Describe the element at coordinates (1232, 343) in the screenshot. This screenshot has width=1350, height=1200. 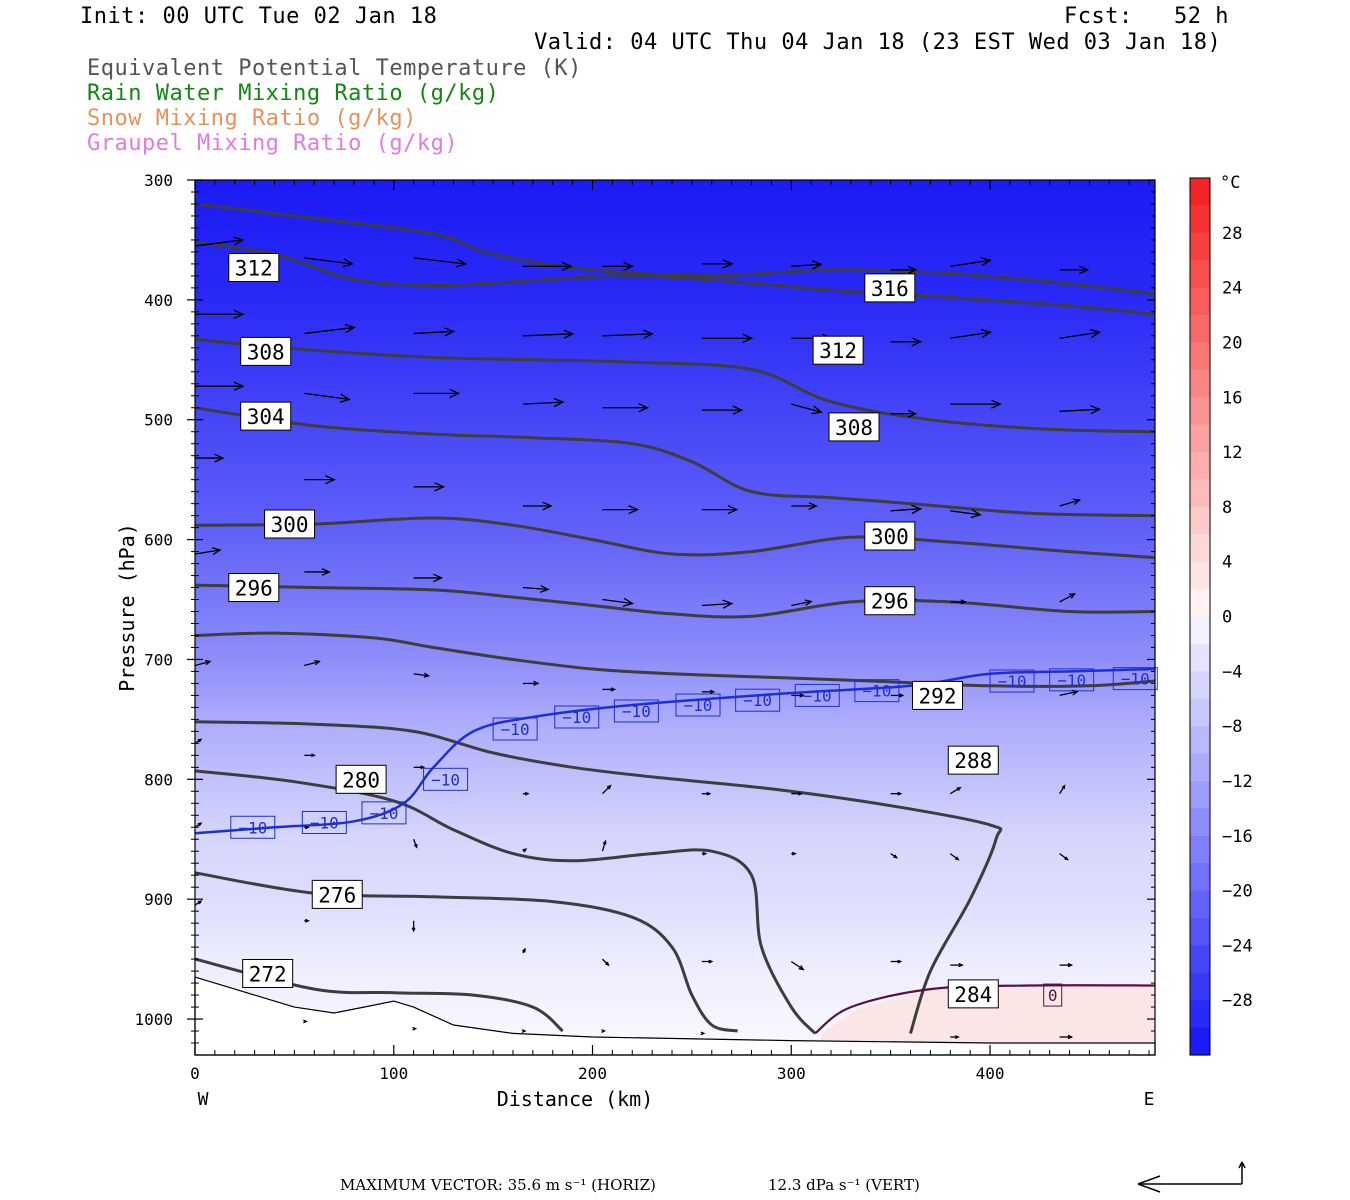
I see `colorbar-tick-label: 20` at that location.